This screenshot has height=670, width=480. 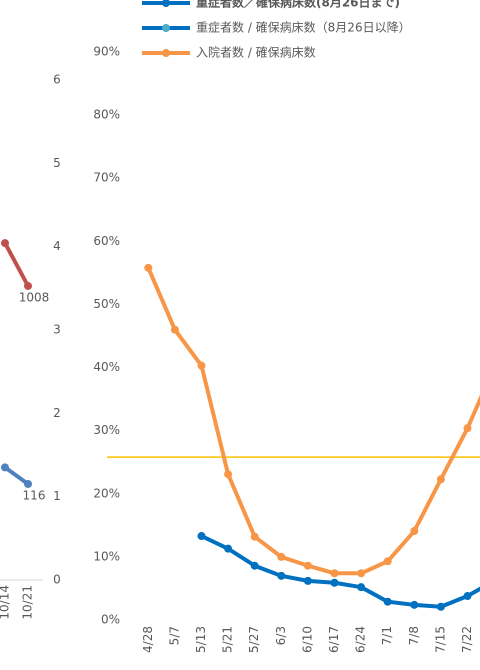 What do you see at coordinates (201, 639) in the screenshot?
I see `x-tick-label: 5/13` at bounding box center [201, 639].